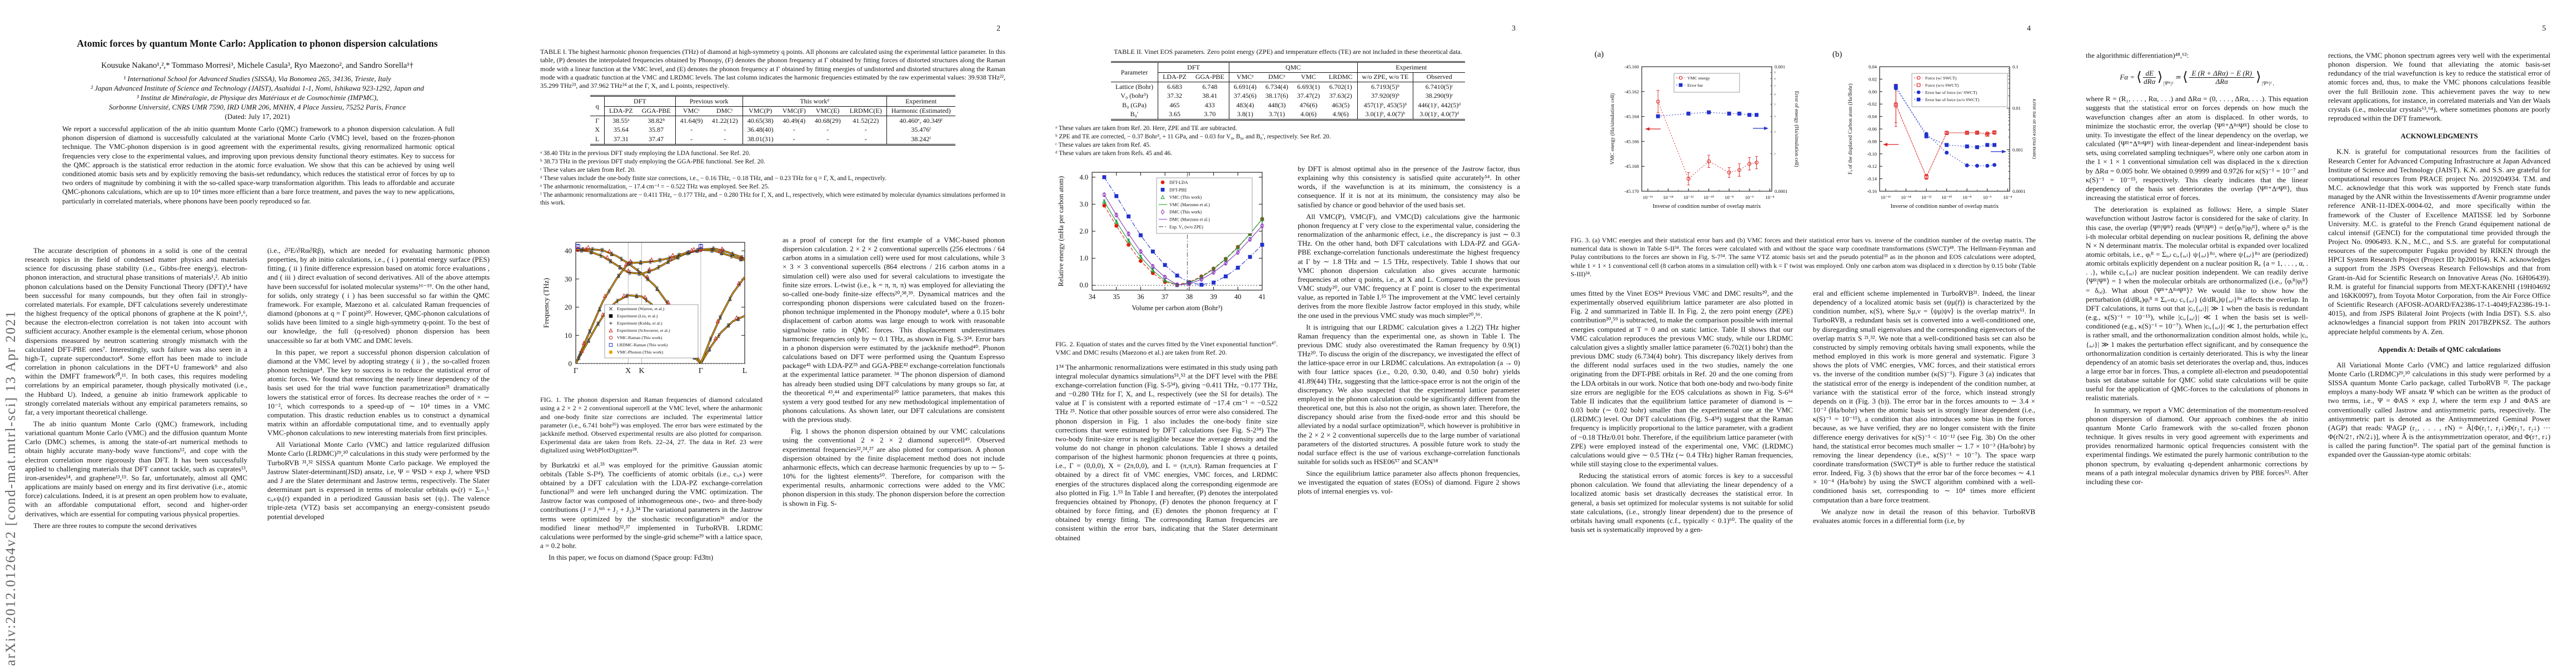 Image resolution: width=2576 pixels, height=667 pixels. Describe the element at coordinates (1209, 105) in the screenshot. I see `table-cell: 433` at that location.